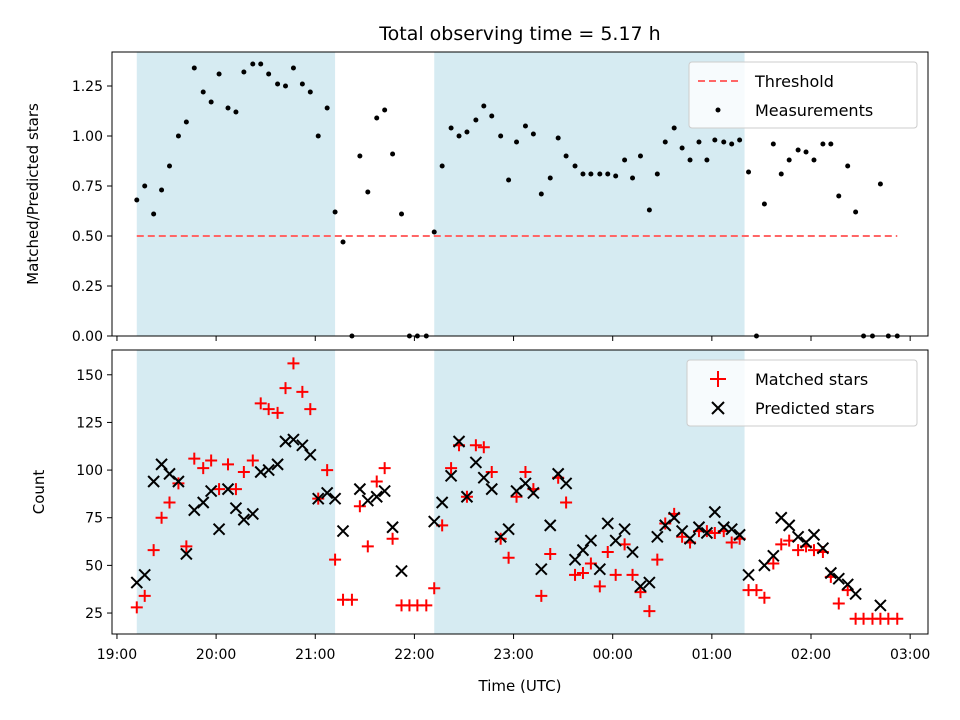 This screenshot has height=720, width=960. Describe the element at coordinates (87, 237) in the screenshot. I see `top-y-tick-label: 0.50` at that location.